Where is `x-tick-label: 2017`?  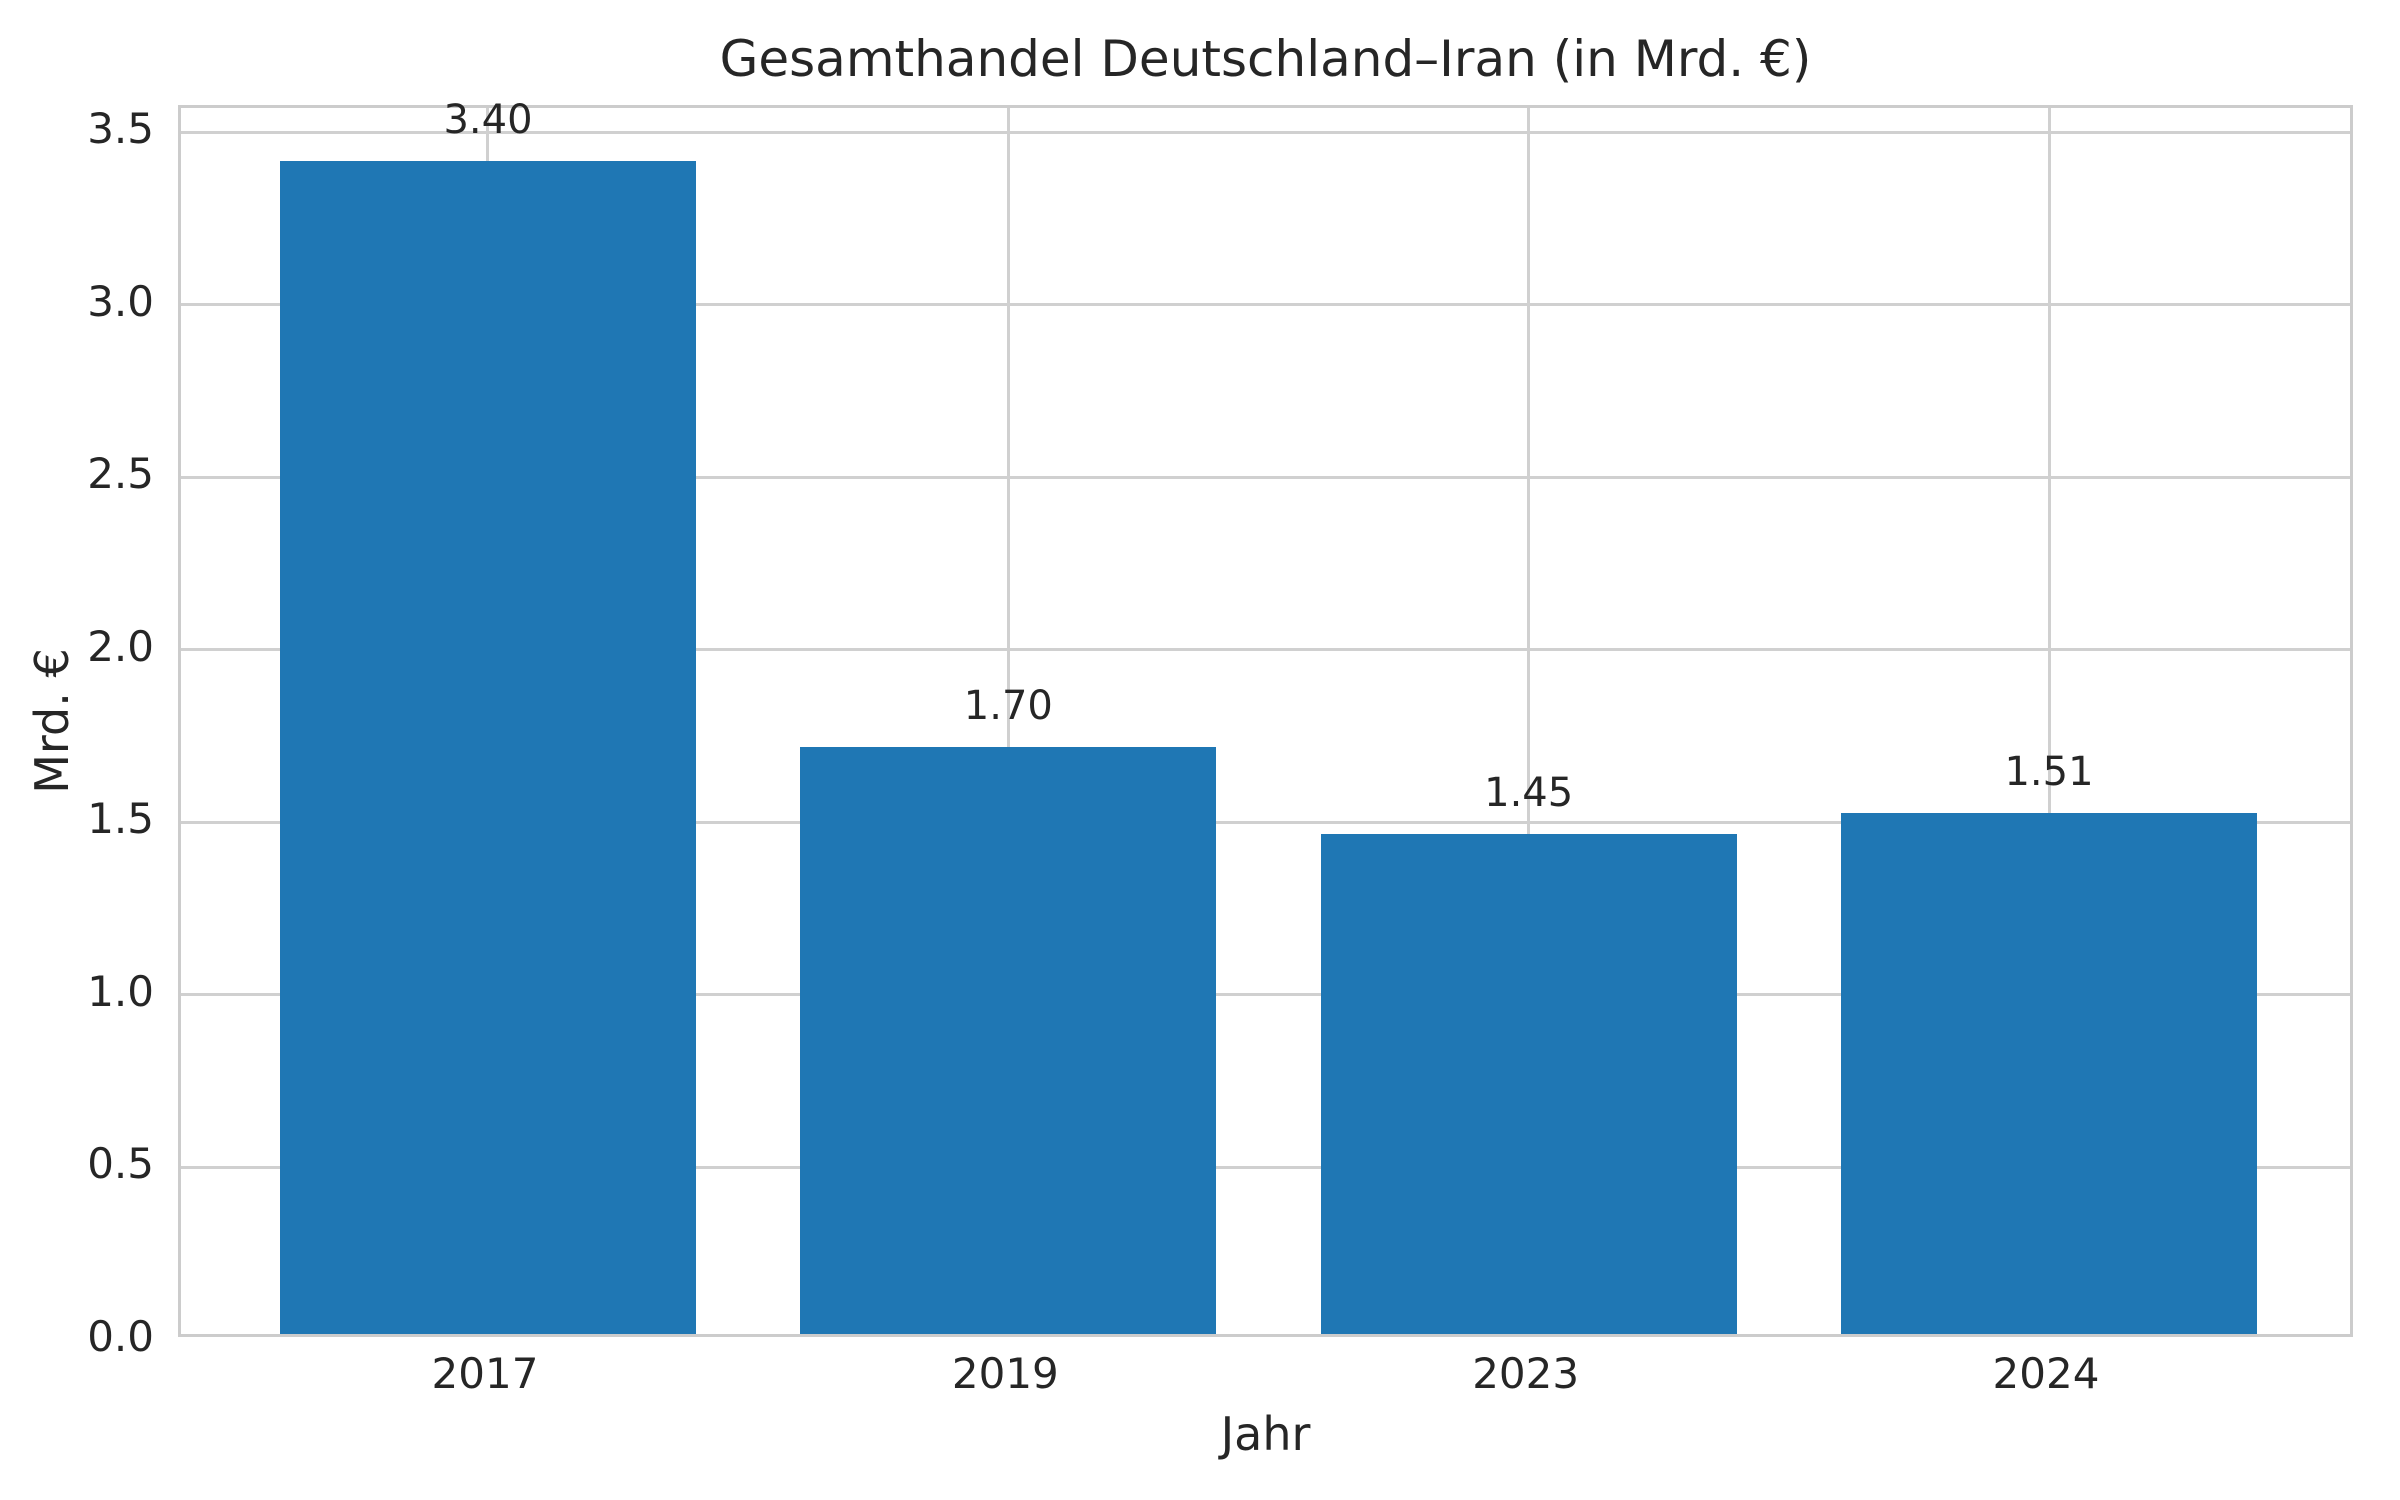
x-tick-label: 2017 is located at coordinates (485, 1373).